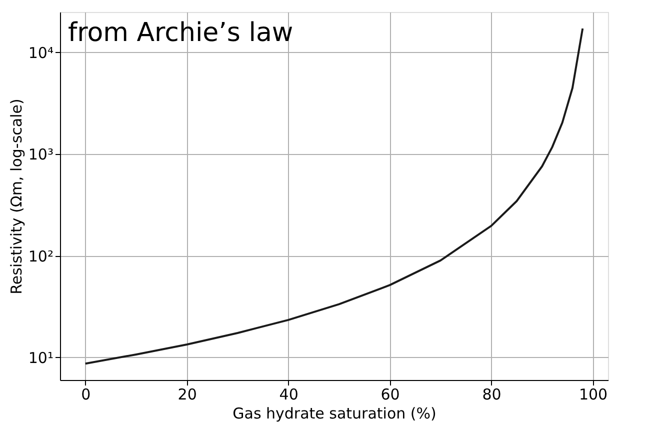 Image resolution: width=663 pixels, height=437 pixels. Describe the element at coordinates (187, 395) in the screenshot. I see `x-tick-label: 20` at that location.